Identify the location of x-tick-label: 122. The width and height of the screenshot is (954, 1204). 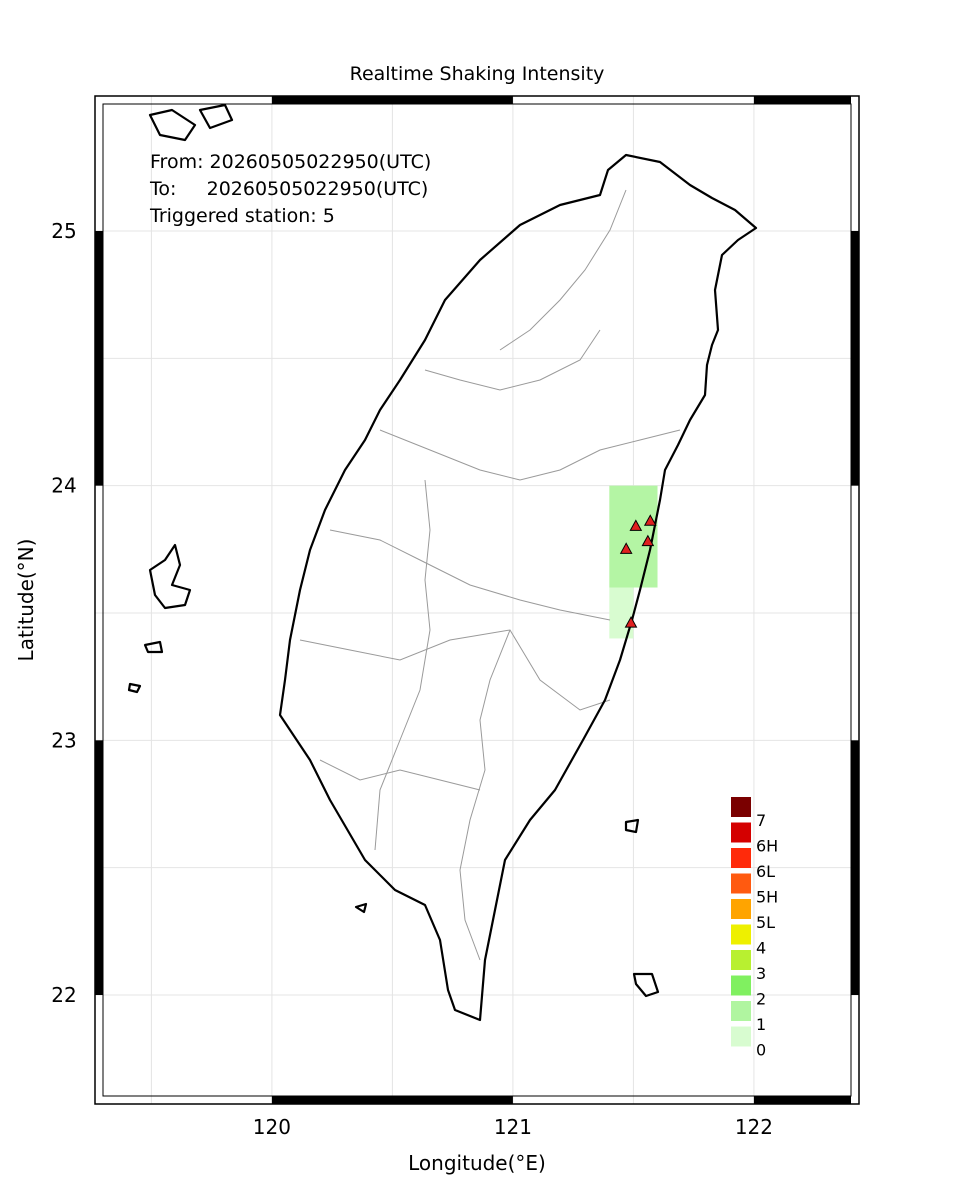
(754, 1127).